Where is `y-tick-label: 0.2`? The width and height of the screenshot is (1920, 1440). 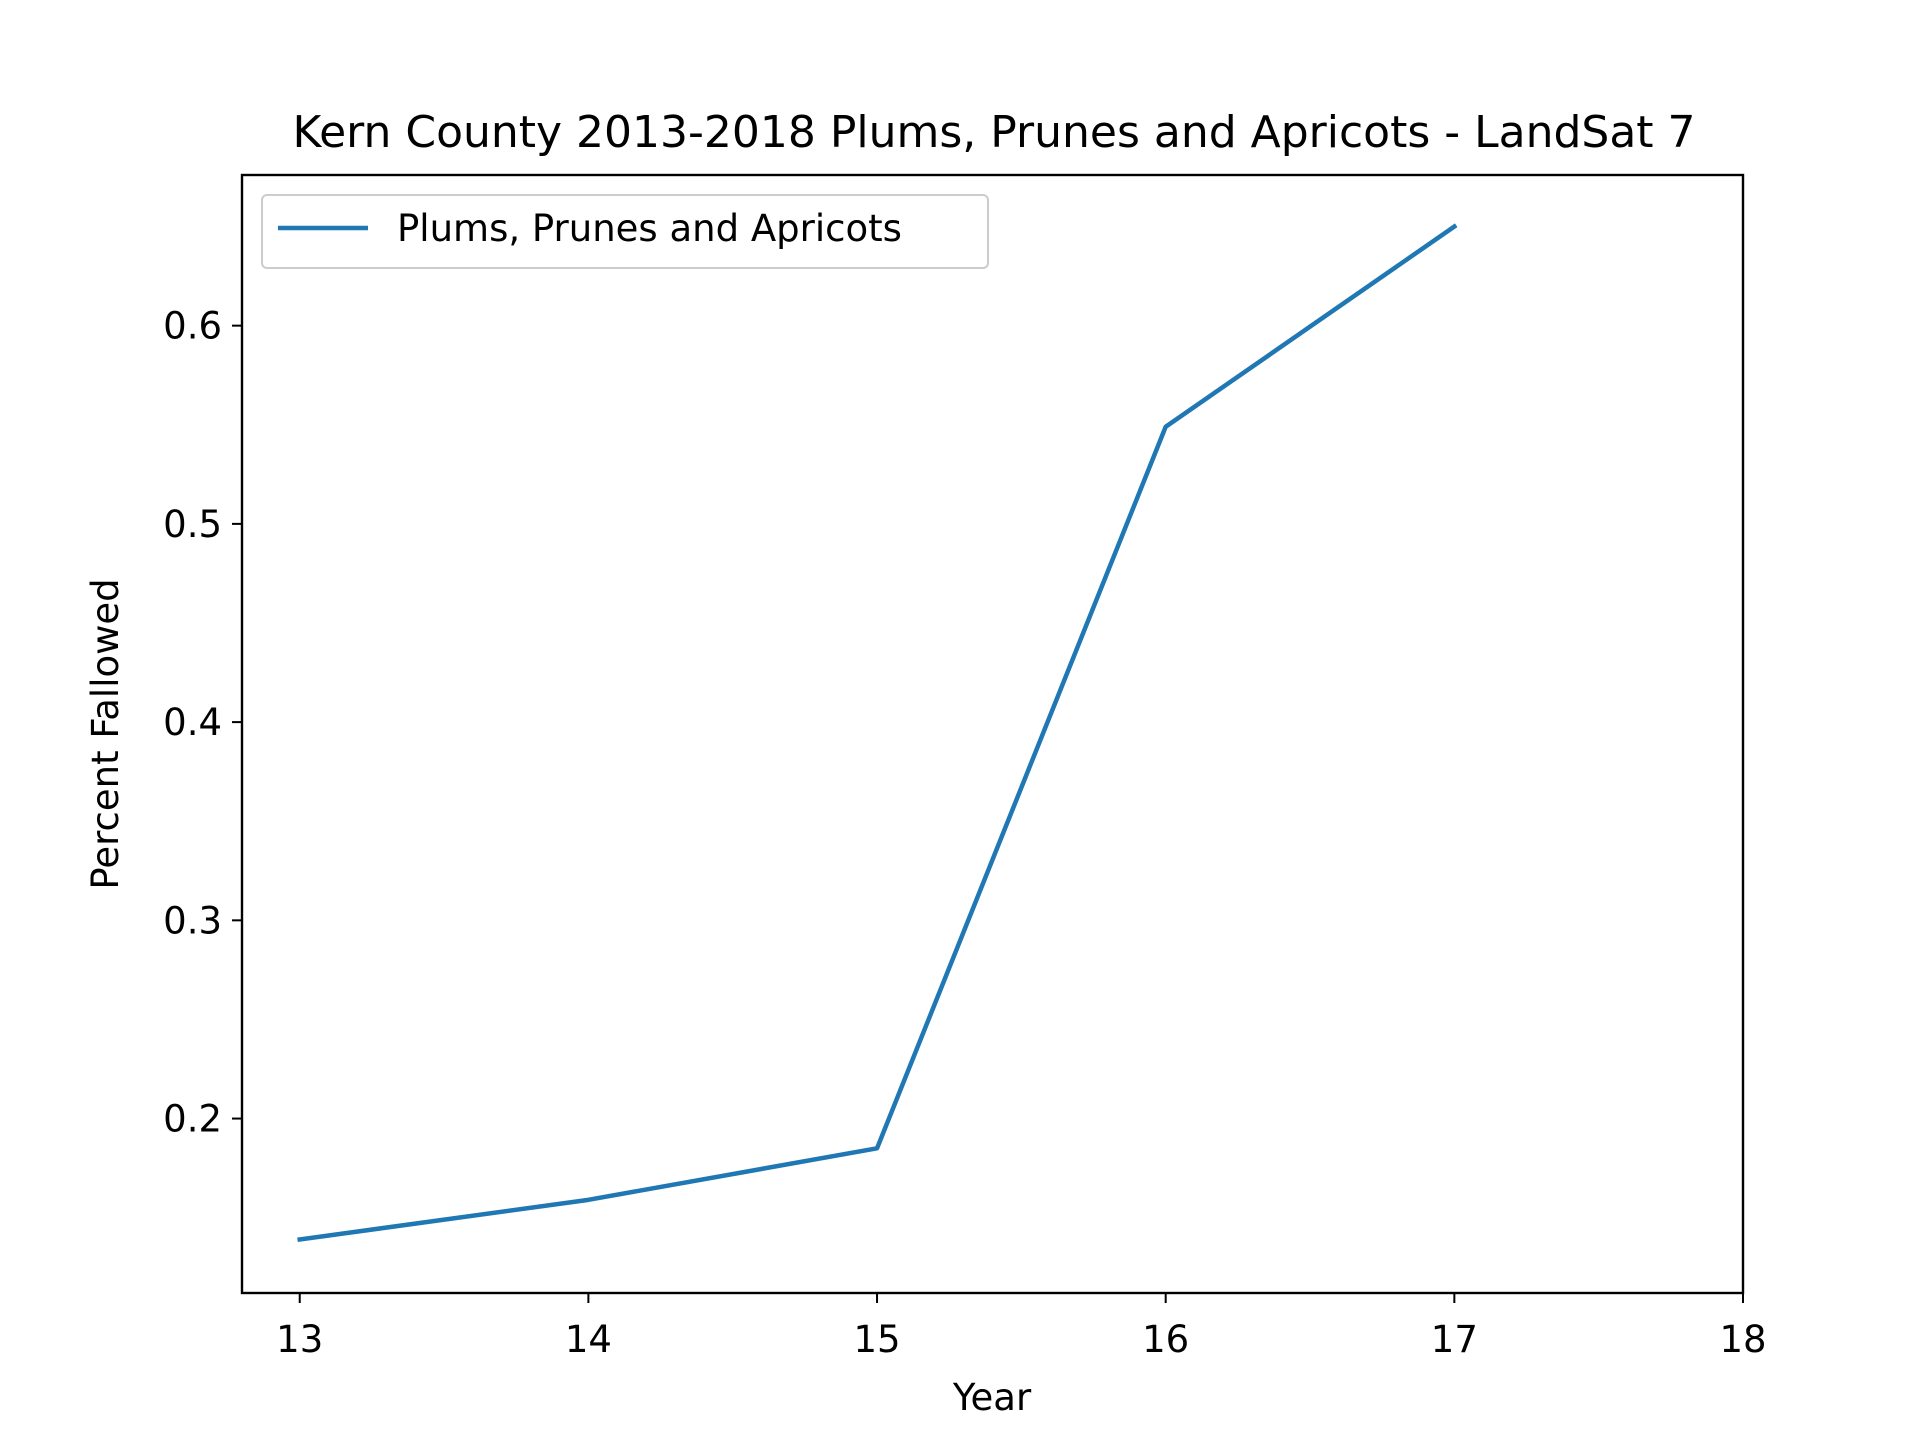 y-tick-label: 0.2 is located at coordinates (192, 1119).